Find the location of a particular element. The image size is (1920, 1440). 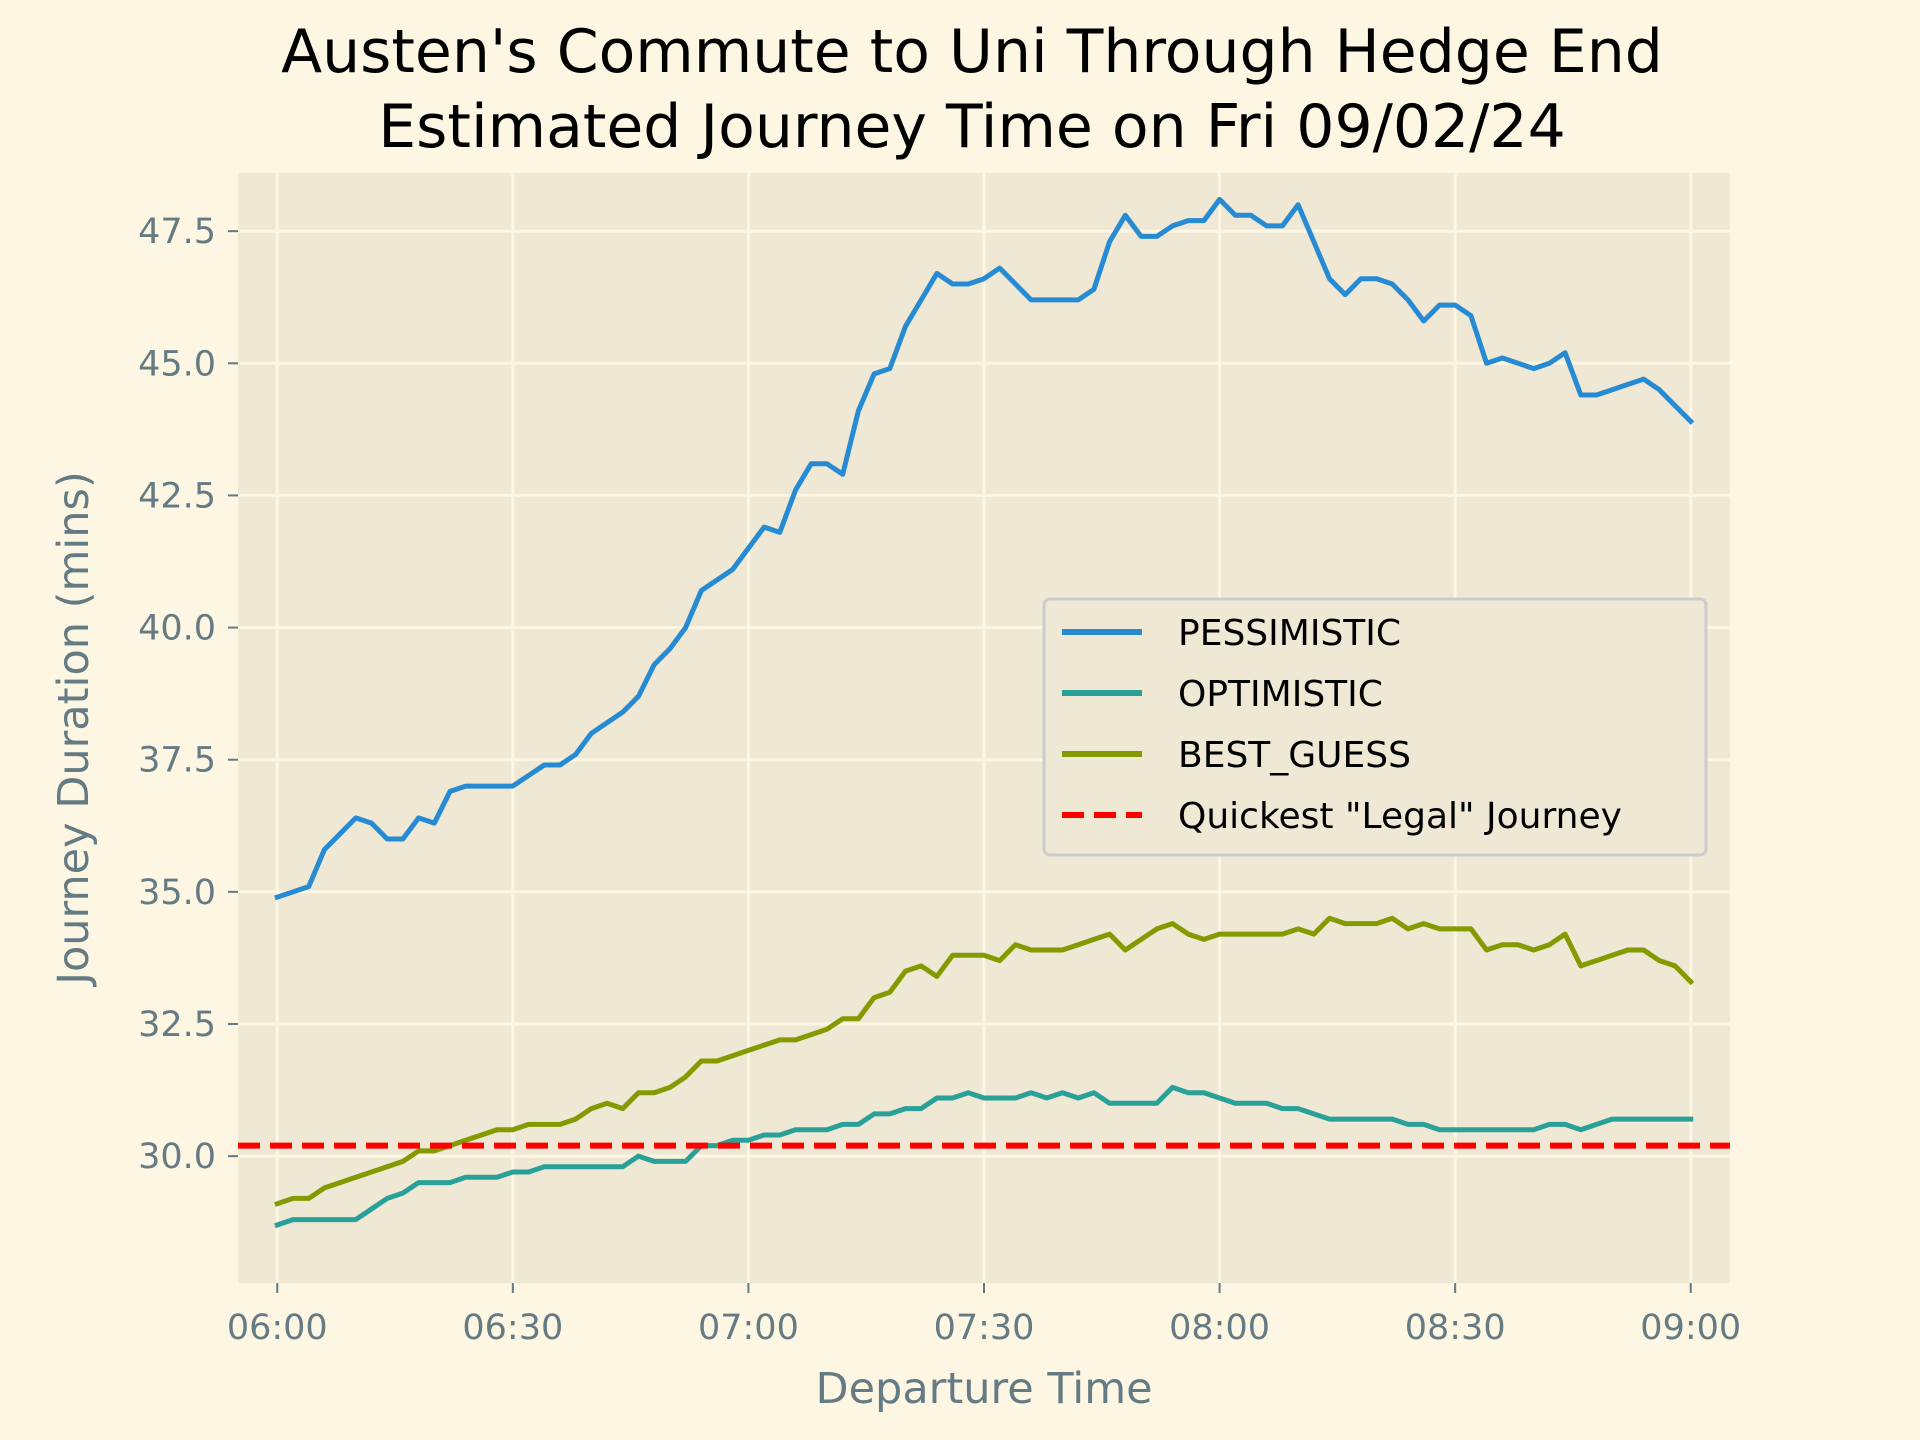

y-tick-label: 32.5 is located at coordinates (177, 1025).